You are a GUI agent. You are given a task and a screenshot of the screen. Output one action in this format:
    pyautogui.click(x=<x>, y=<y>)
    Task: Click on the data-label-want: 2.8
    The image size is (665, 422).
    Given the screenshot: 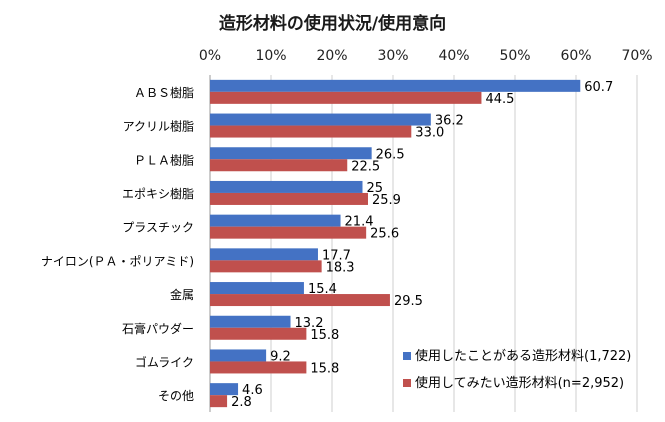 What is the action you would take?
    pyautogui.click(x=241, y=402)
    